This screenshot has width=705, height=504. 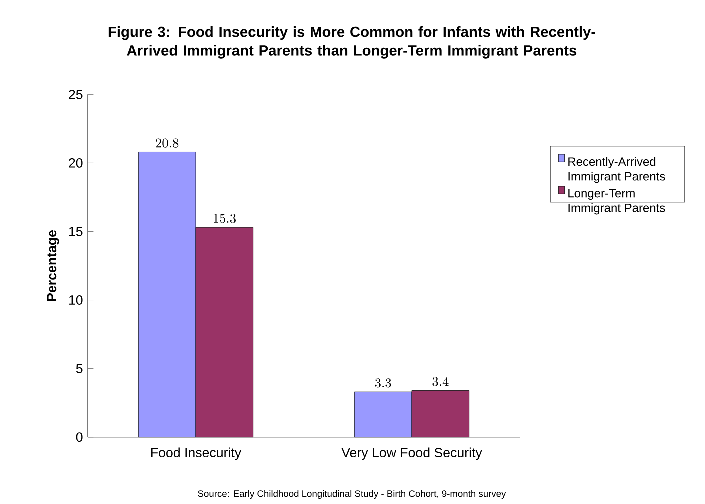 What do you see at coordinates (76, 300) in the screenshot?
I see `y-tick-label: 10` at bounding box center [76, 300].